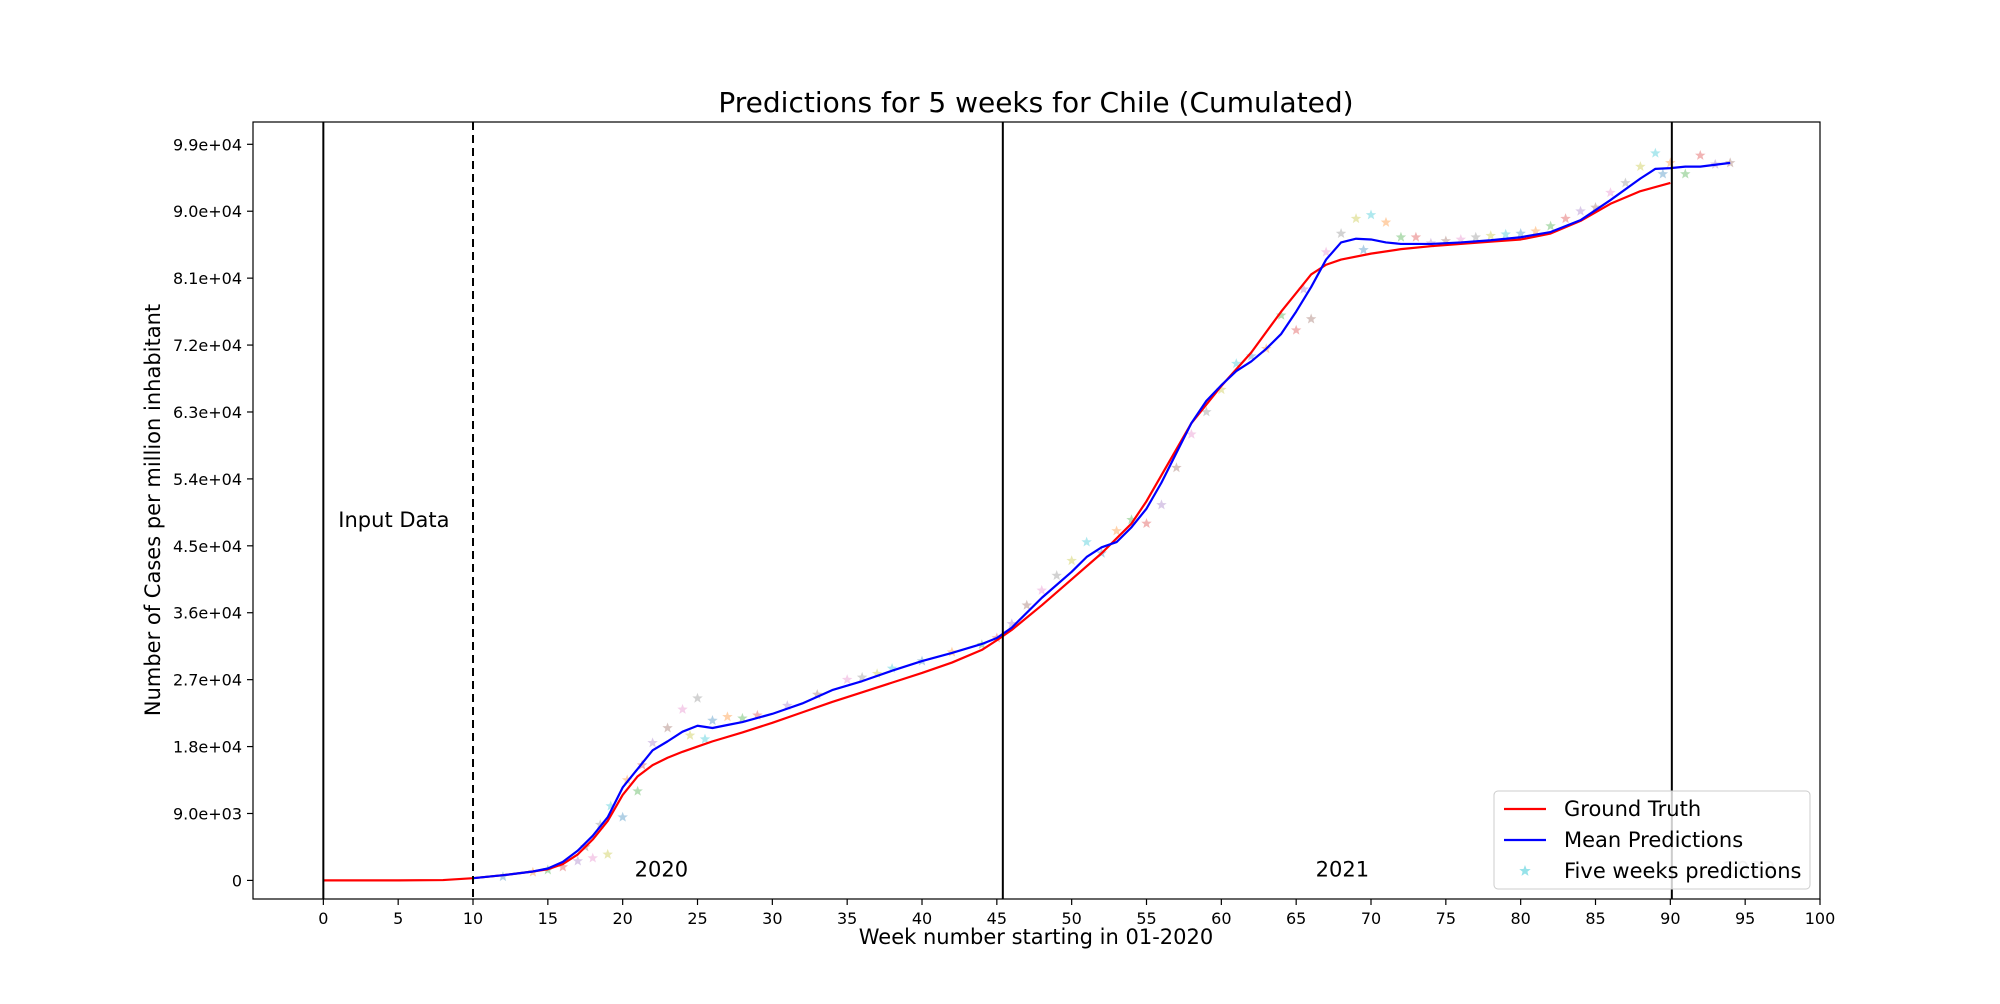  I want to click on annotation-input-data: Input Data, so click(393, 520).